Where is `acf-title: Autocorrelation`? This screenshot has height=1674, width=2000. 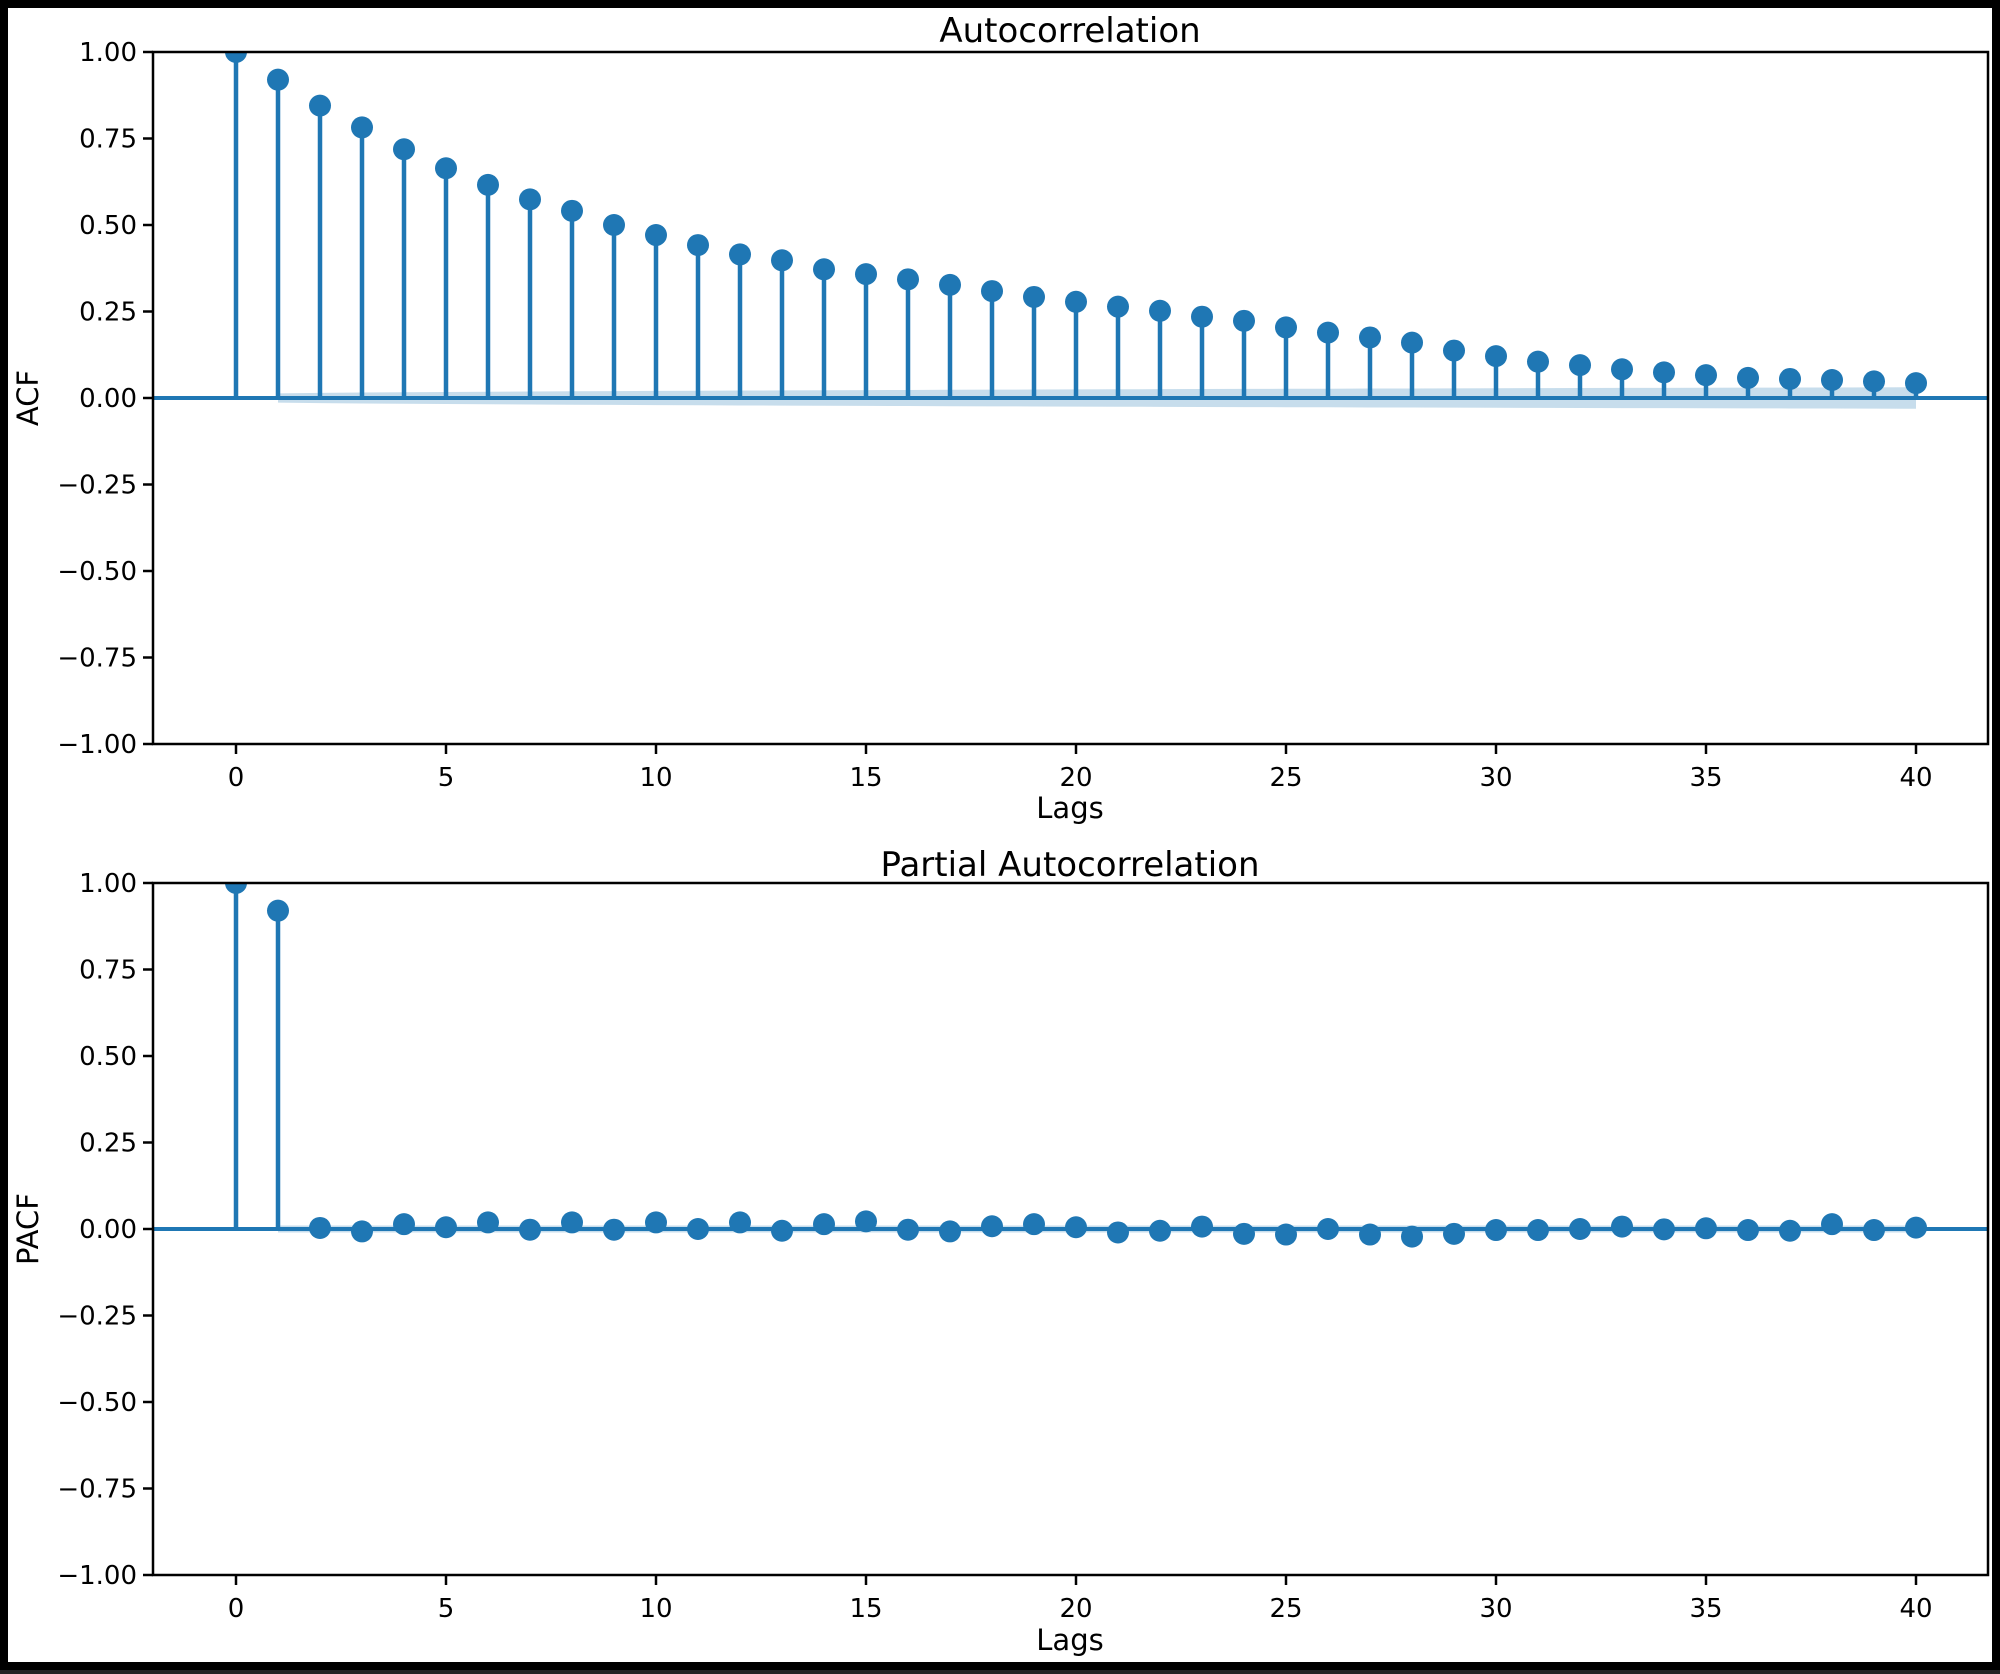
acf-title: Autocorrelation is located at coordinates (1069, 31).